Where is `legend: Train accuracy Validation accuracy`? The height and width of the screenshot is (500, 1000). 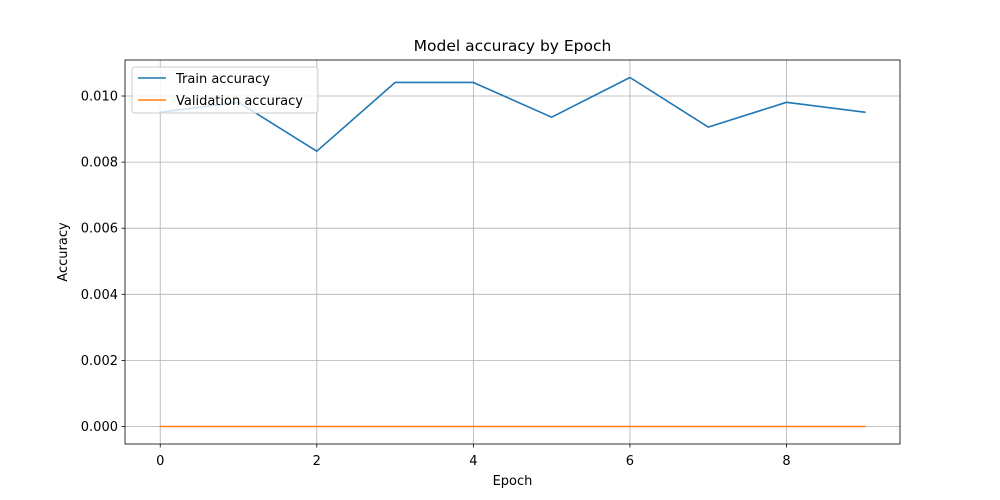 legend: Train accuracy Validation accuracy is located at coordinates (225, 90).